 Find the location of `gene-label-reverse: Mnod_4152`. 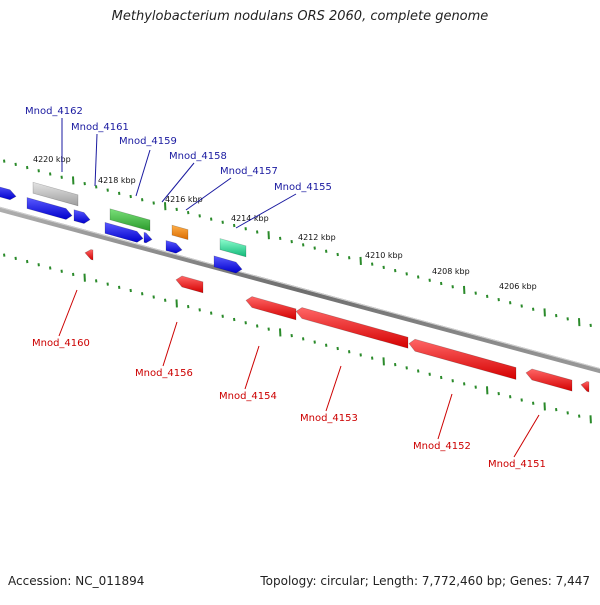

gene-label-reverse: Mnod_4152 is located at coordinates (442, 446).